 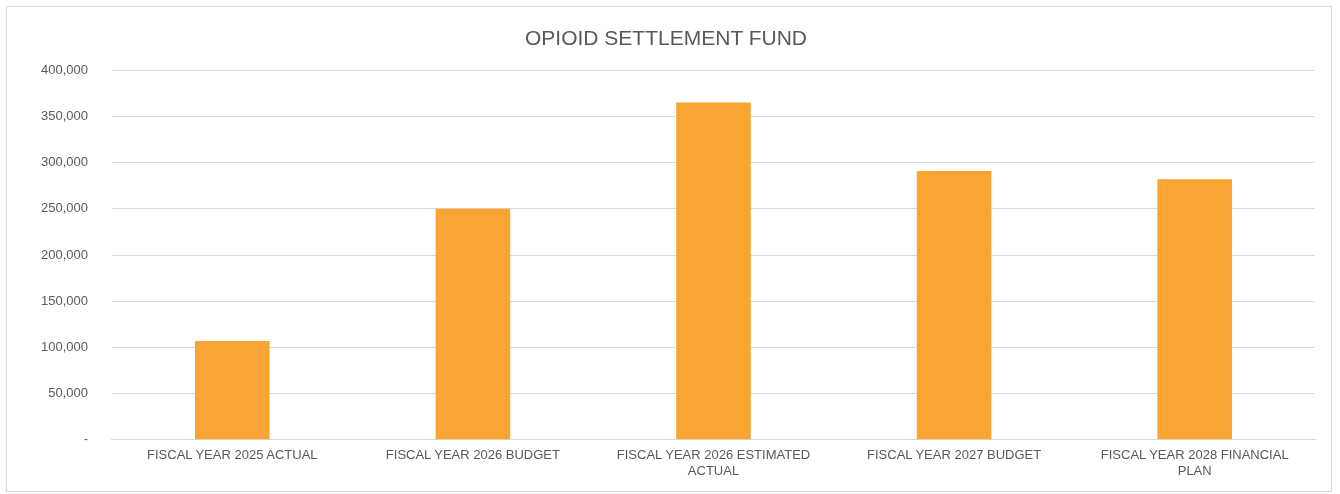 I want to click on y-tick-label: 250,000, so click(x=64, y=208).